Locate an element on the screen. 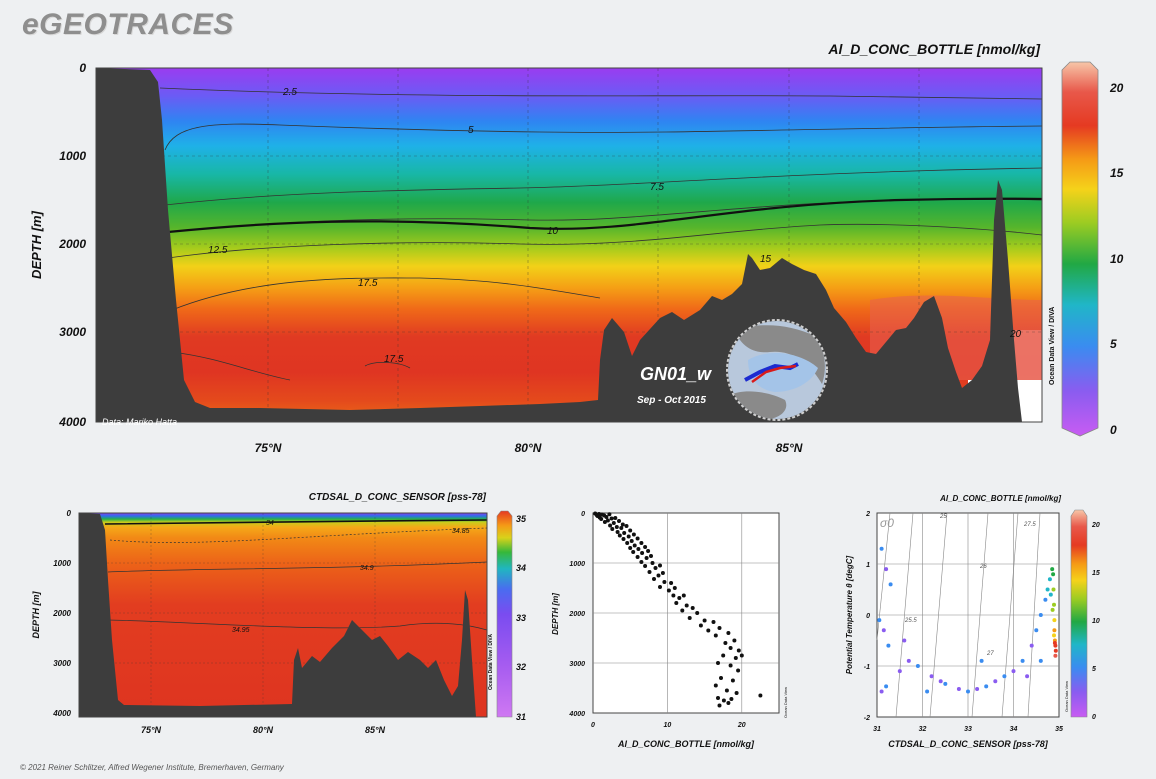 The width and height of the screenshot is (1156, 779). al-depth-y-tick: 0 is located at coordinates (583, 514).